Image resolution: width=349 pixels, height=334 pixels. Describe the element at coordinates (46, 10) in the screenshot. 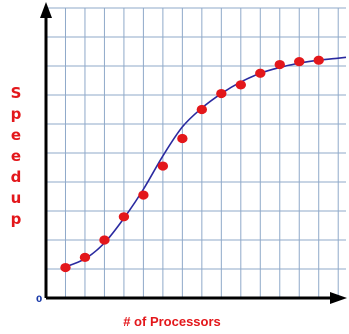

I see `y-axis-arrowhead` at that location.